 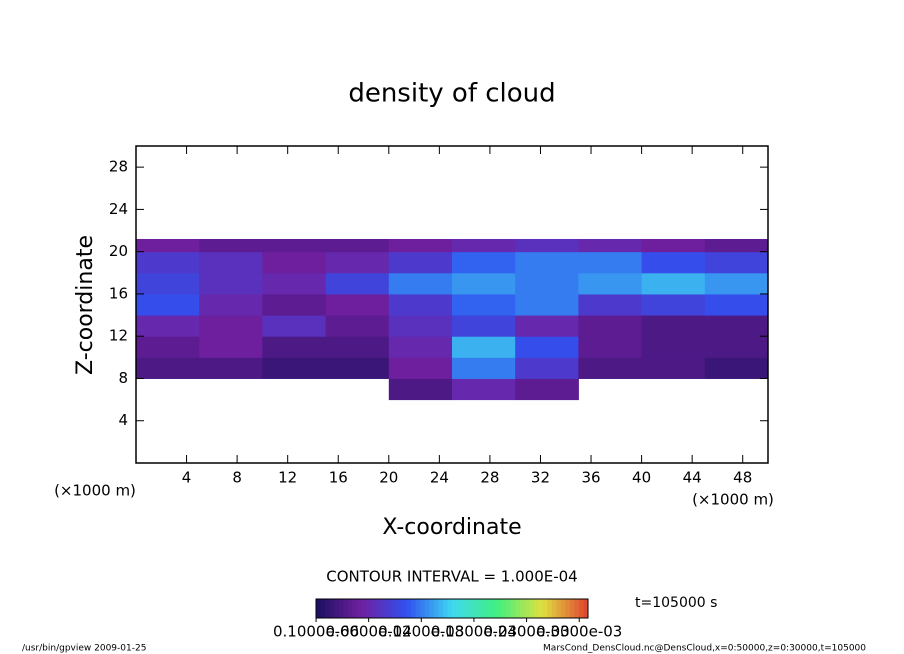 What do you see at coordinates (489, 478) in the screenshot?
I see `x-tick-label: 28` at bounding box center [489, 478].